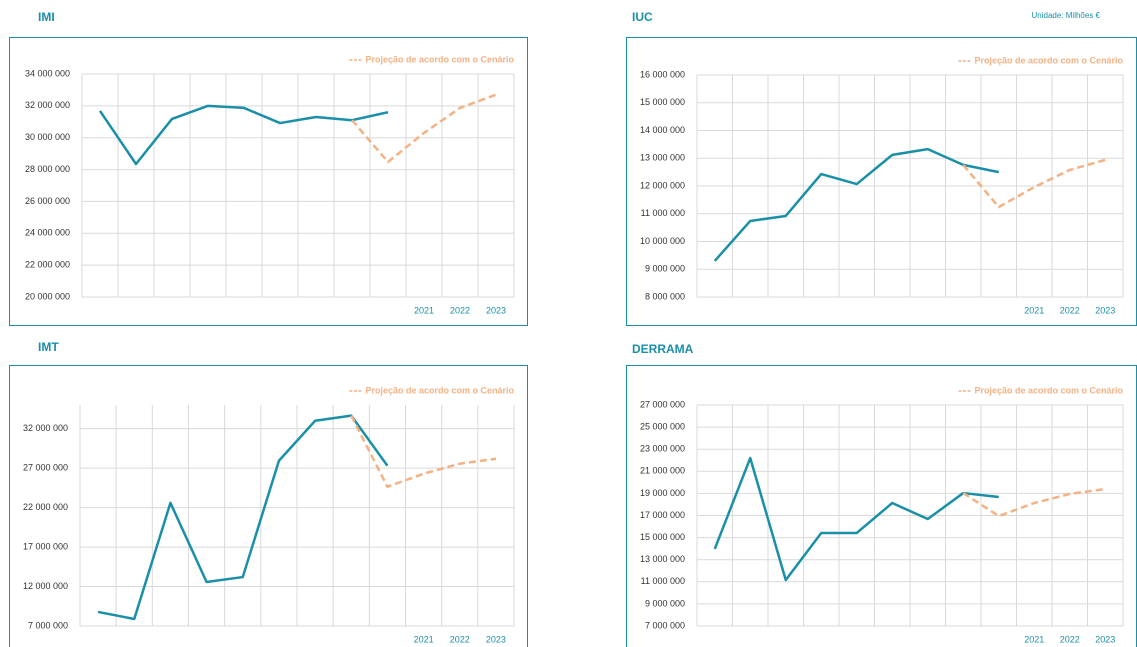 The height and width of the screenshot is (647, 1137). Describe the element at coordinates (662, 74) in the screenshot. I see `y-tick-label: 16 000 000` at that location.